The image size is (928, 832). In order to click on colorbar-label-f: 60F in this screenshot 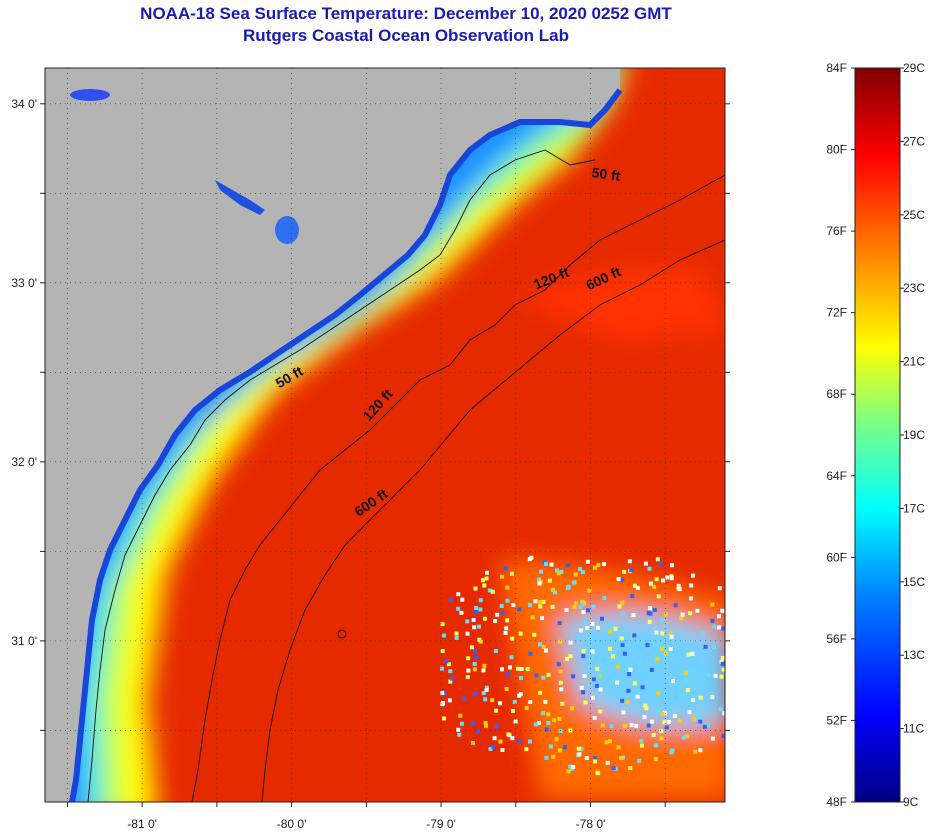, I will do `click(836, 557)`.